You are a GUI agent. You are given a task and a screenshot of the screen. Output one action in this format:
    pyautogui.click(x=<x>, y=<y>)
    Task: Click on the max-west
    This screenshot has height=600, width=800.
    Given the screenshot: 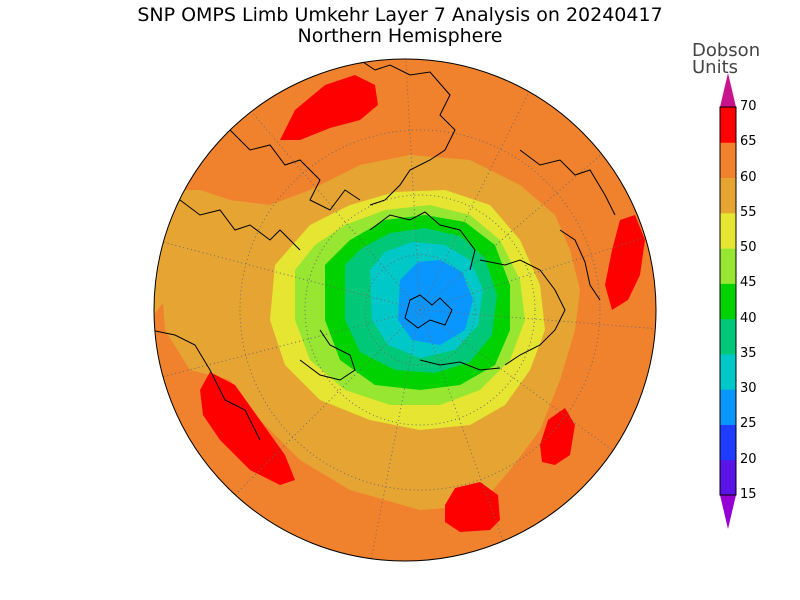 What is the action you would take?
    pyautogui.click(x=247, y=428)
    